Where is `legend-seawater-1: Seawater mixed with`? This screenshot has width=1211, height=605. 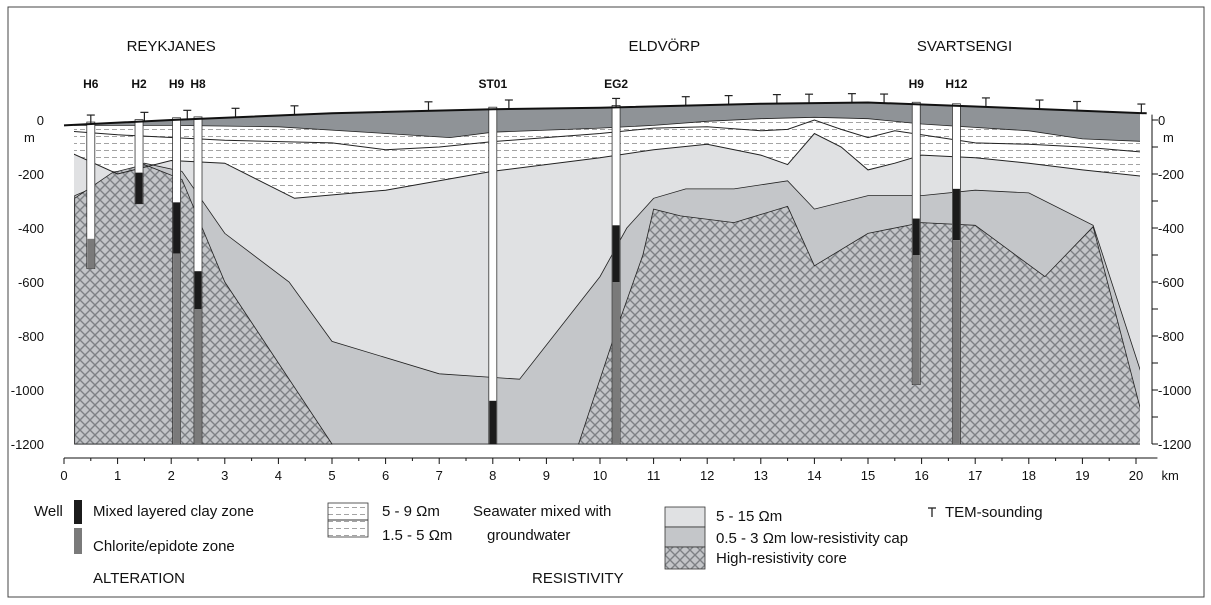
legend-seawater-1: Seawater mixed with is located at coordinates (542, 511).